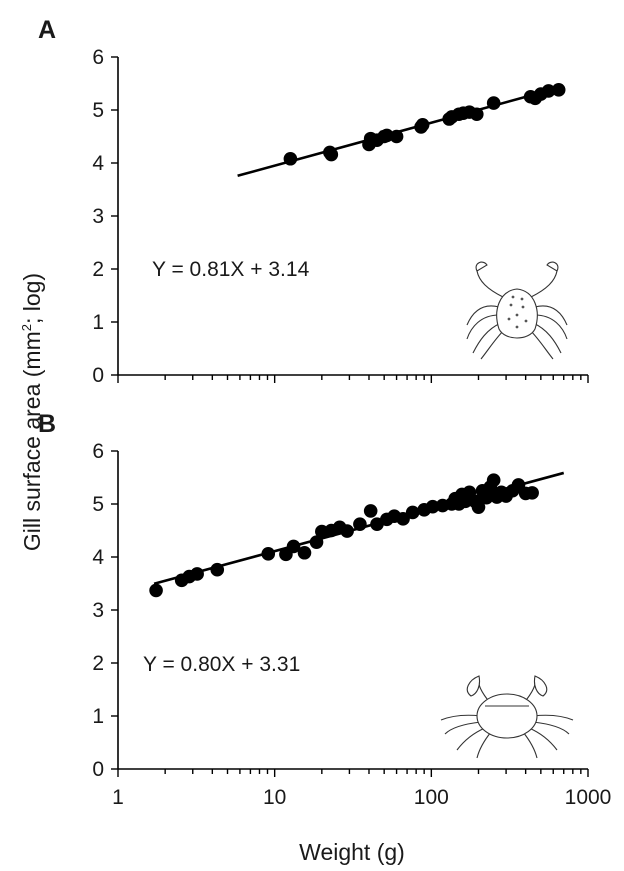 The image size is (624, 871). What do you see at coordinates (231, 269) in the screenshot?
I see `panel-a-equation: Y = 0.81X + 3.14` at bounding box center [231, 269].